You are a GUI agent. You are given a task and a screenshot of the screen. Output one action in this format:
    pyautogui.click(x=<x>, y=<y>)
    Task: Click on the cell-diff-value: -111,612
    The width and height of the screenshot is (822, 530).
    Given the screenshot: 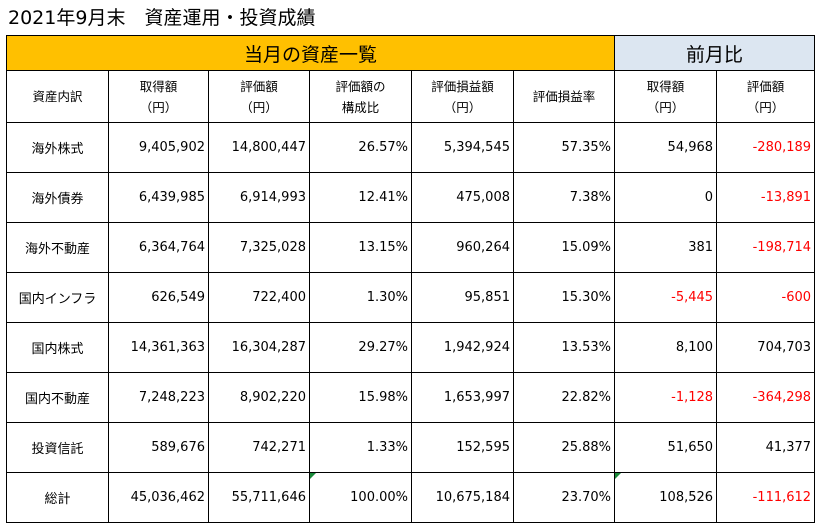 What is the action you would take?
    pyautogui.click(x=766, y=497)
    